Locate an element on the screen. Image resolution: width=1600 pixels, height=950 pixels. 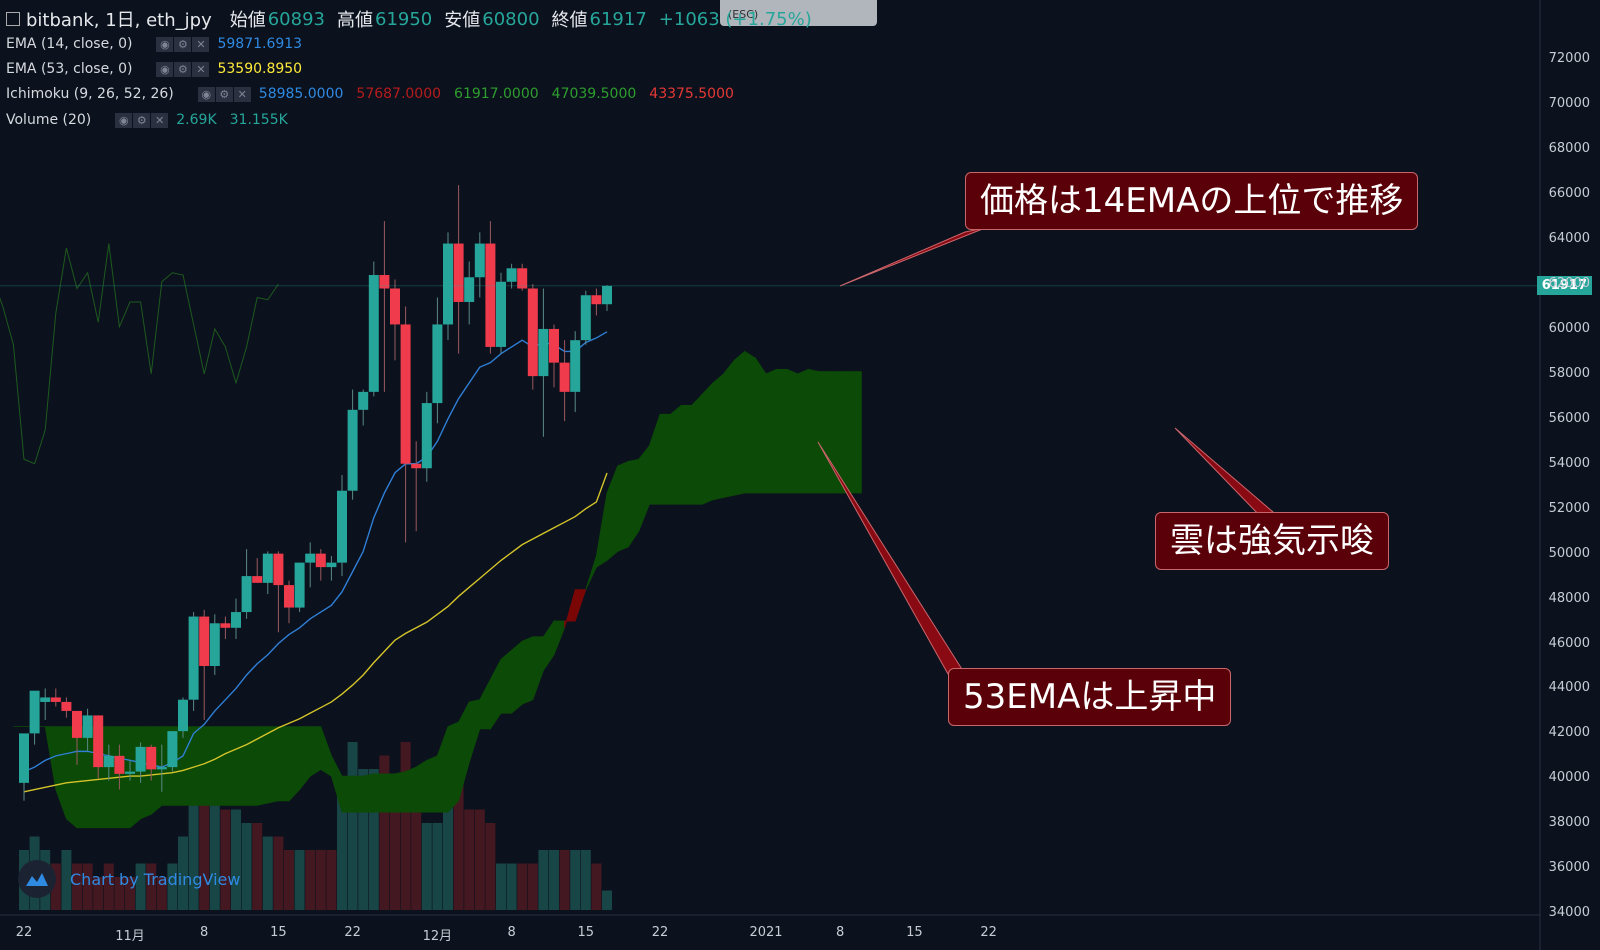
collapse-icon is located at coordinates (13, 19).